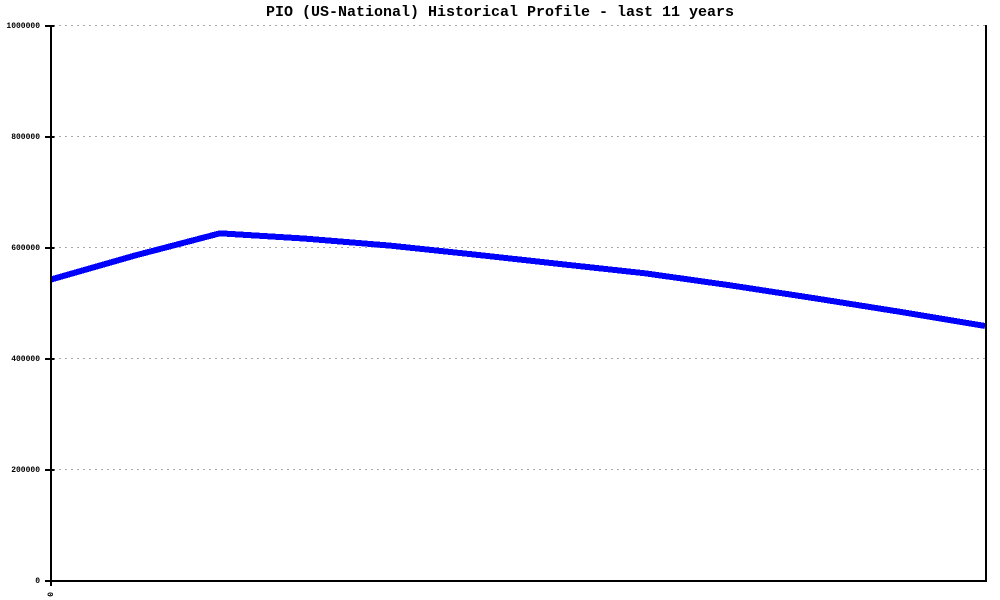 The width and height of the screenshot is (1000, 600). I want to click on svg-text: 200000, so click(25, 470).